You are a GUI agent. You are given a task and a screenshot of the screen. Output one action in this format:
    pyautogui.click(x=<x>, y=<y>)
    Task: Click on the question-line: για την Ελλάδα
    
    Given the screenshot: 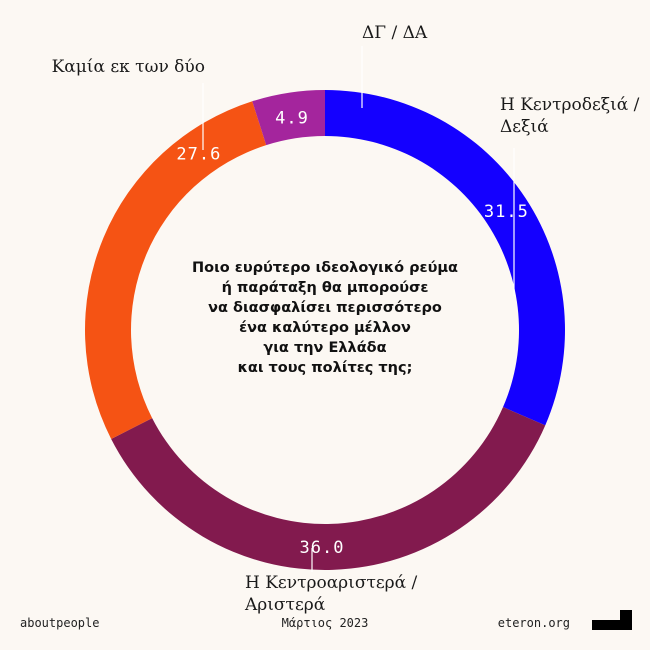 What is the action you would take?
    pyautogui.click(x=325, y=348)
    